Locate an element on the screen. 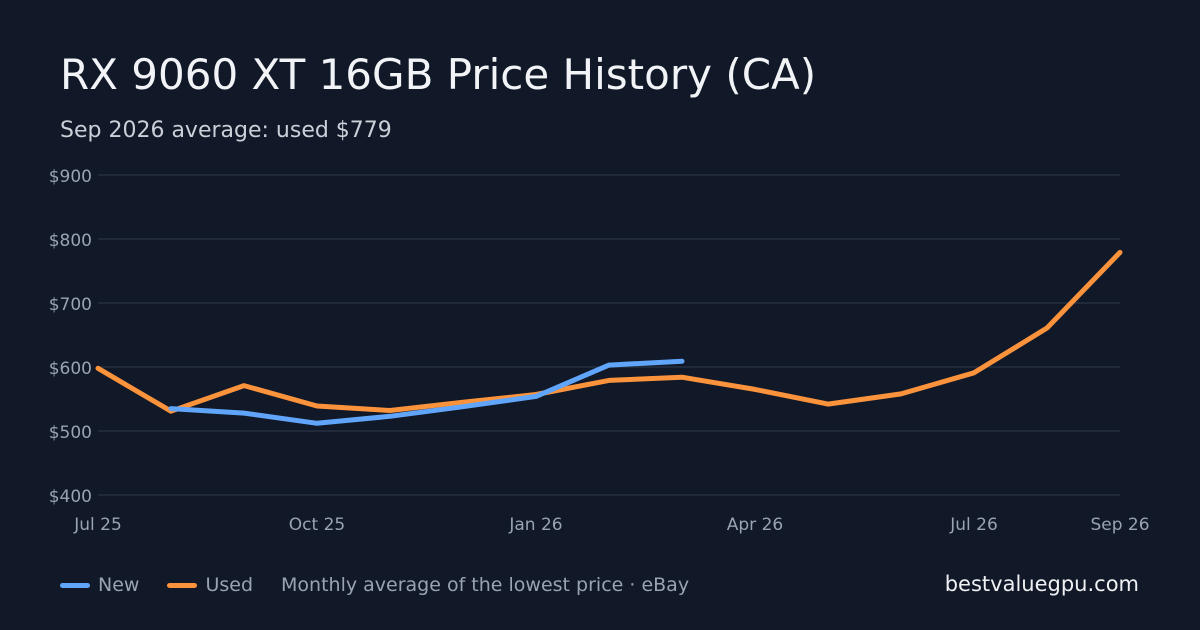 This screenshot has height=630, width=1200. x-tick-label: Sep 26 is located at coordinates (1119, 525).